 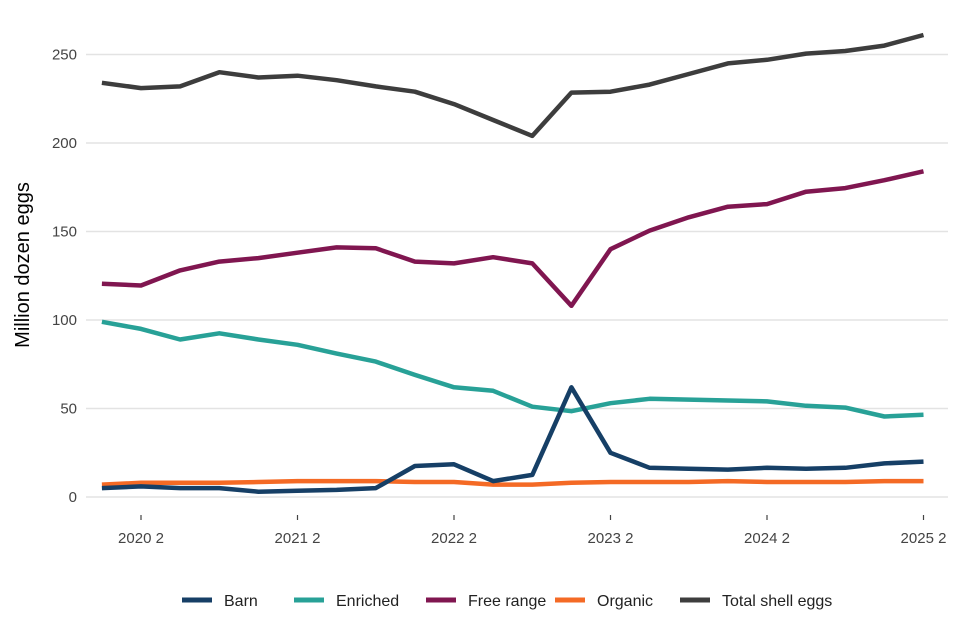 What do you see at coordinates (64, 232) in the screenshot?
I see `y-tick-label: 150` at bounding box center [64, 232].